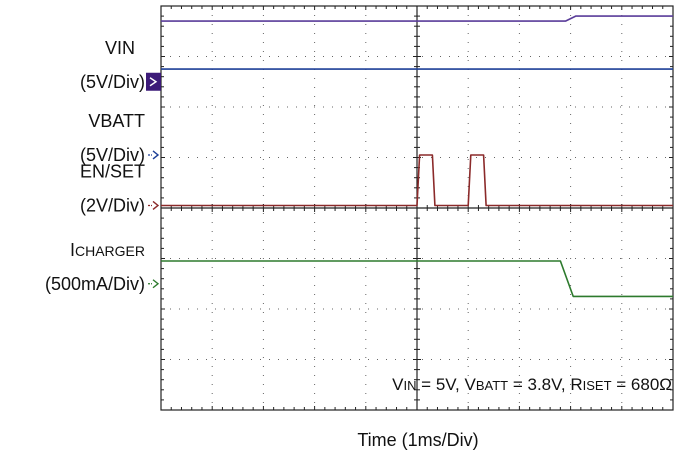  Describe the element at coordinates (545, 384) in the screenshot. I see `annotation-vbatt-val: = 3.8V, R` at that location.